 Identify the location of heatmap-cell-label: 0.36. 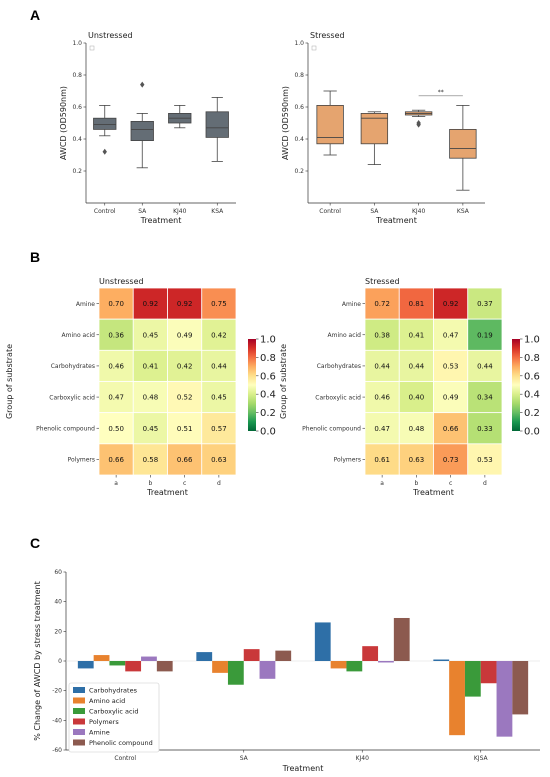
(116, 335).